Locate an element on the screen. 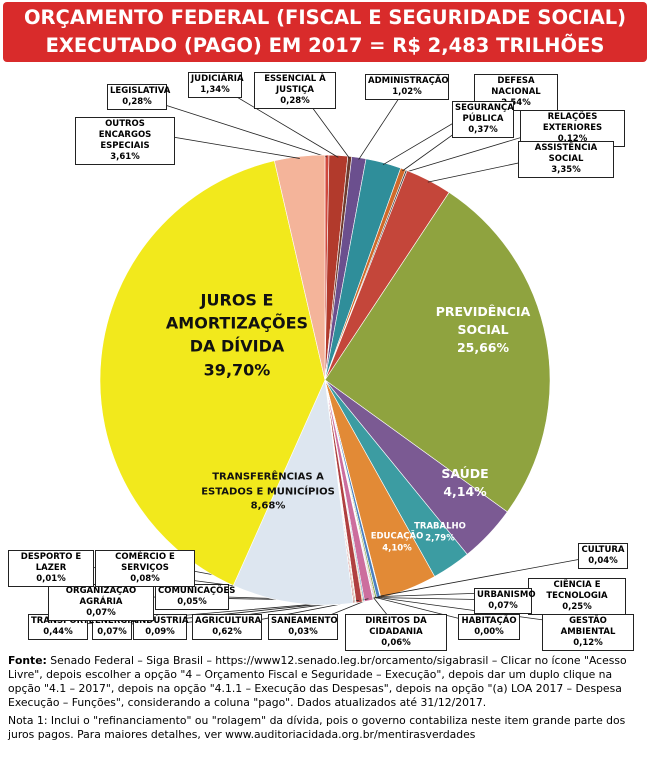 Image resolution: width=650 pixels, height=760 pixels. slice-label: JUROS E AMORTIZAÇÕES DA DÍVIDA 39,70% is located at coordinates (237, 335).